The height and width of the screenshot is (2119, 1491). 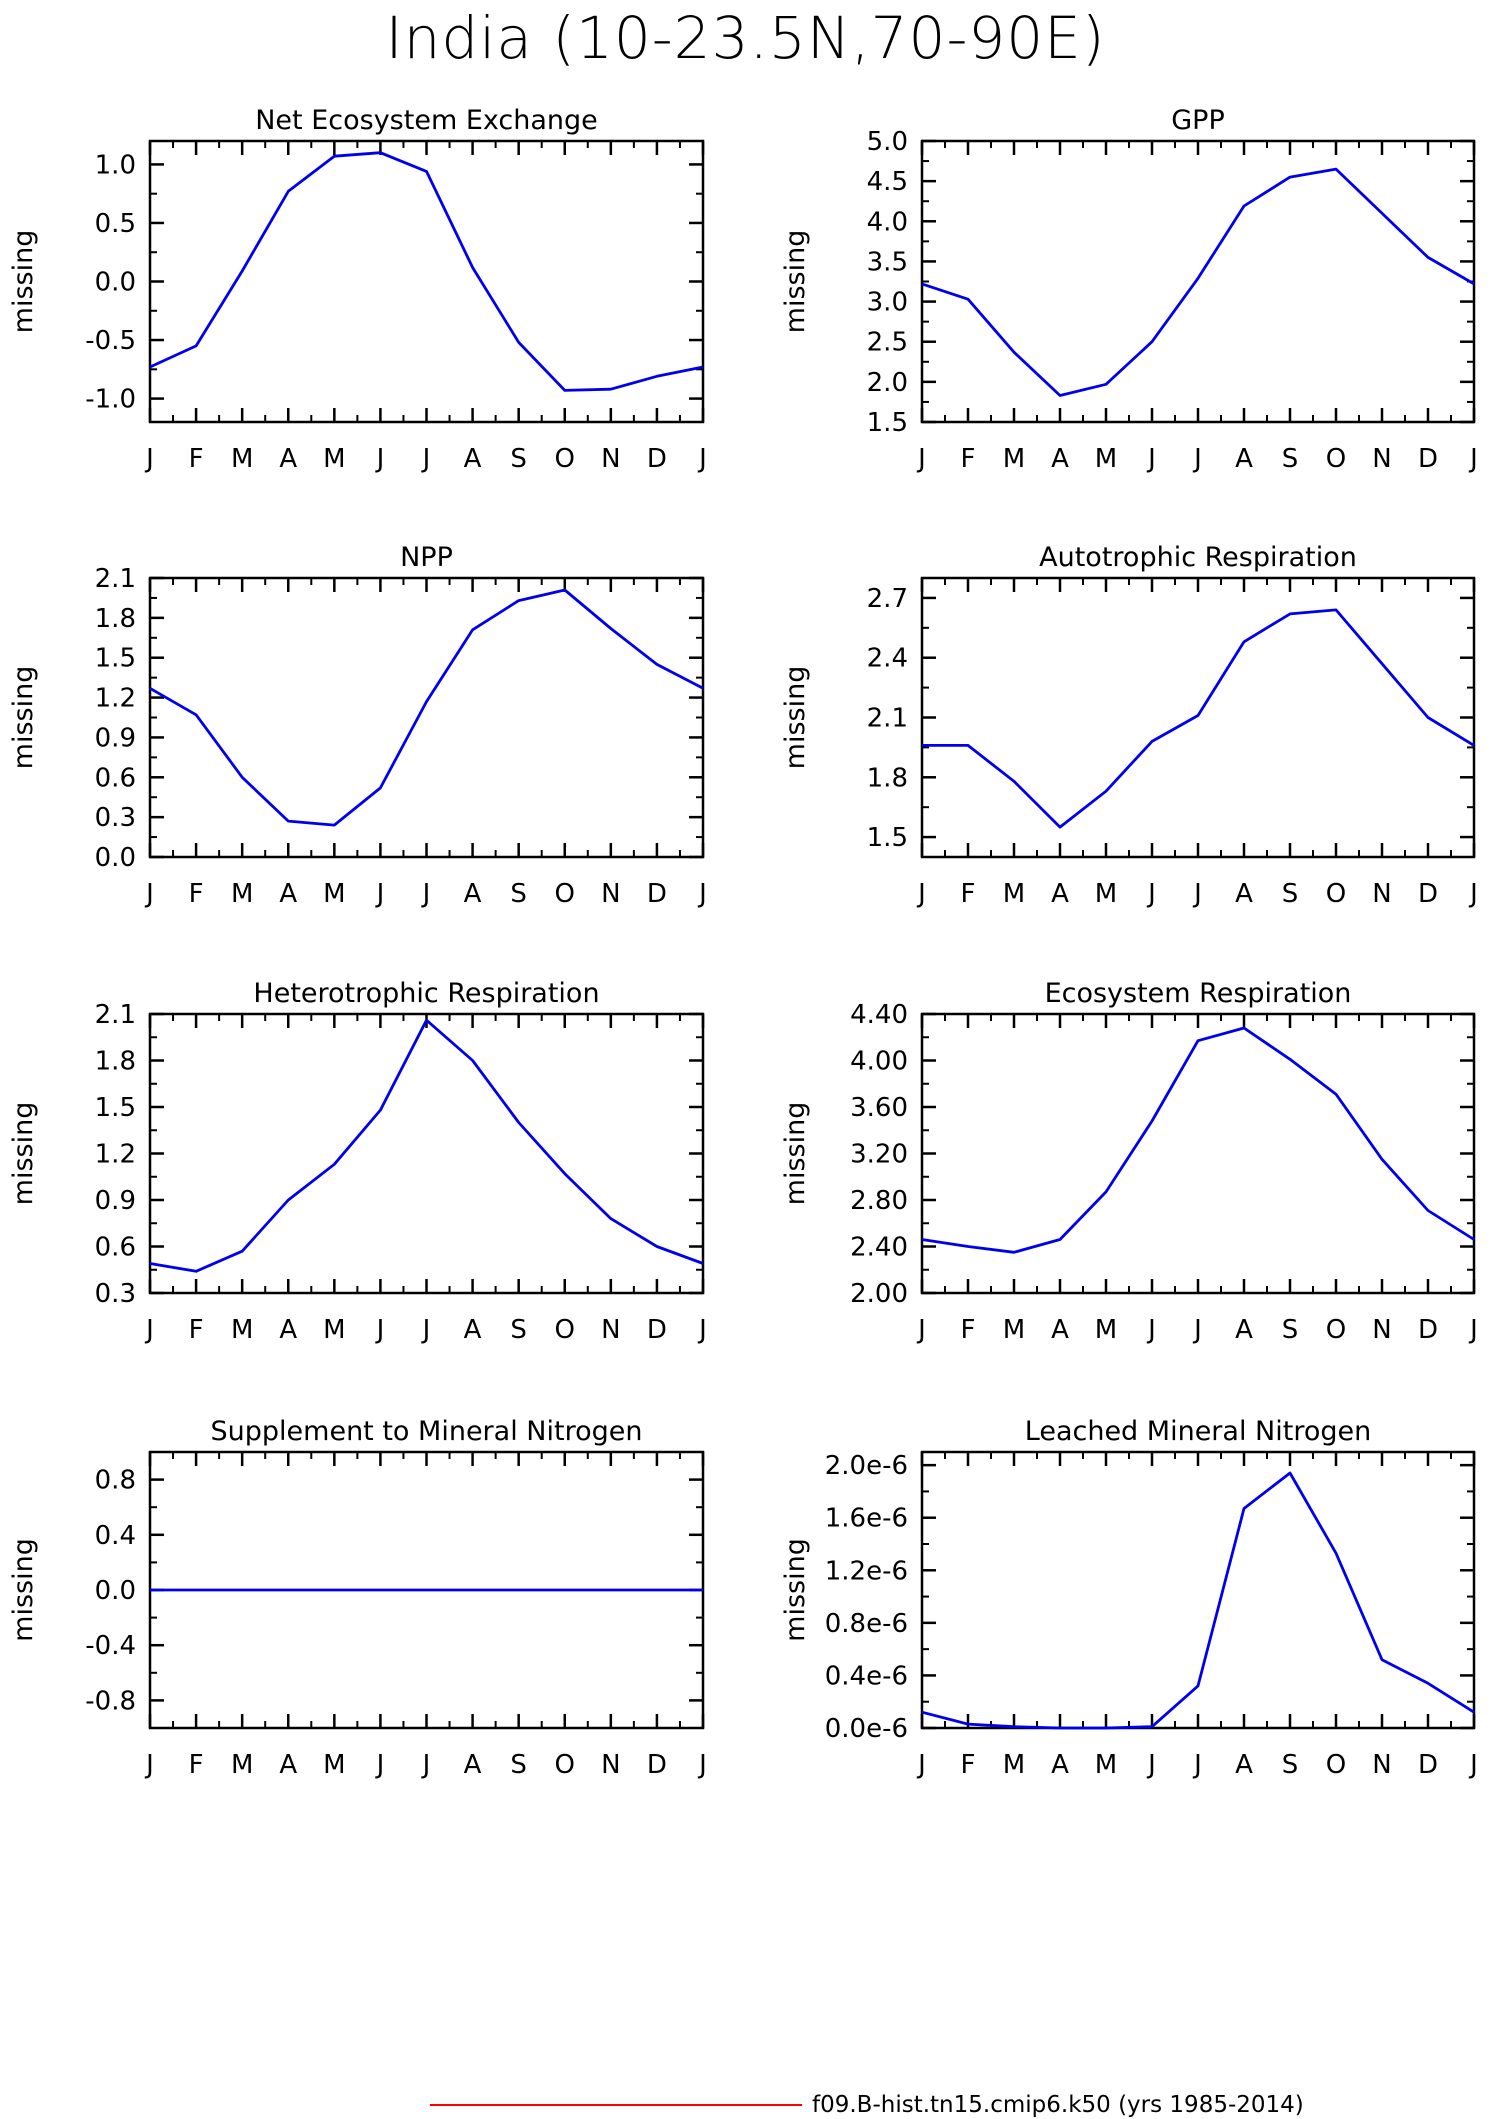 I want to click on panel-title: GPP, so click(x=1198, y=120).